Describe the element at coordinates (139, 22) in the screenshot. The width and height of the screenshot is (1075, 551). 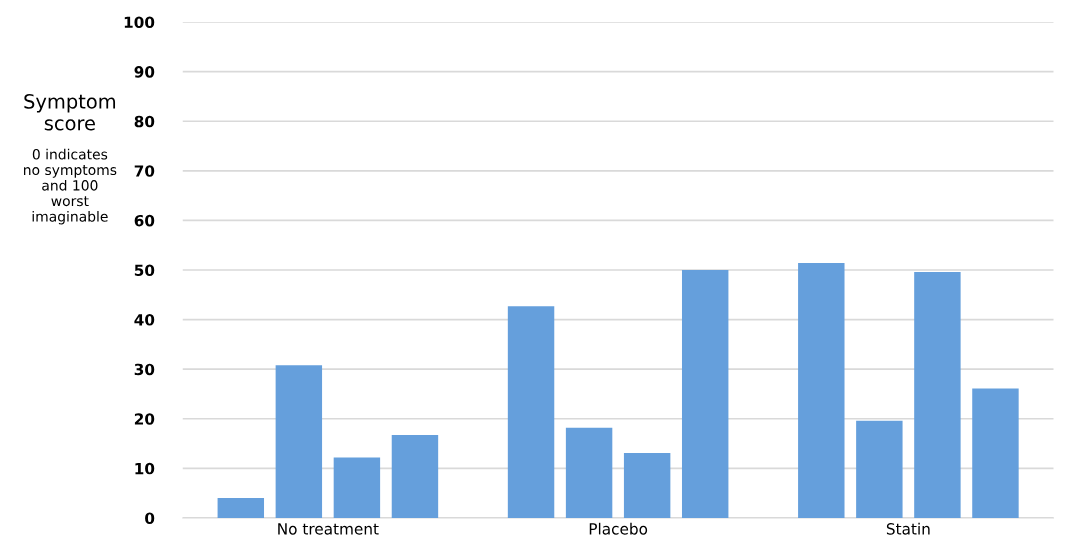
I see `y-tick-label: 100` at that location.